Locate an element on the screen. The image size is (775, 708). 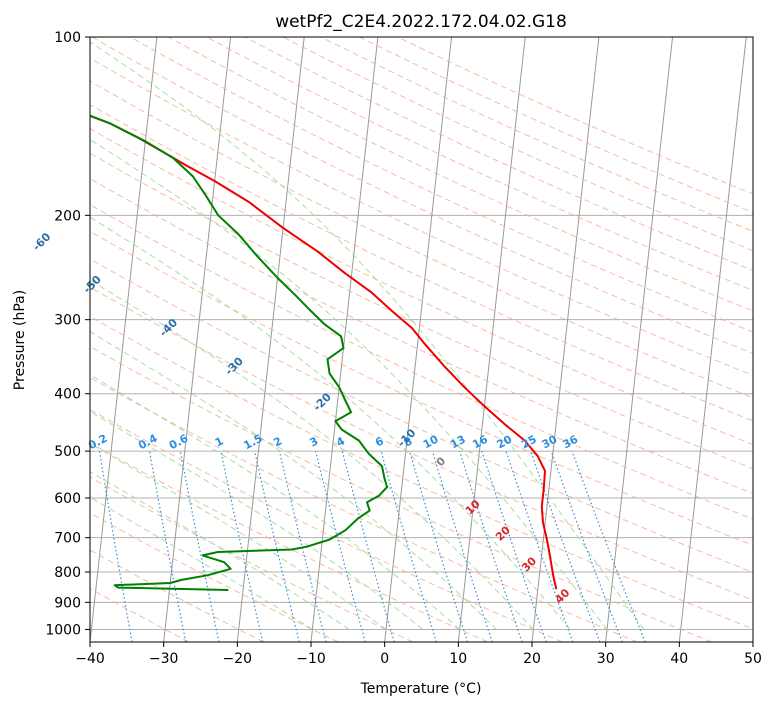
x-tick-label: 20 is located at coordinates (532, 659).